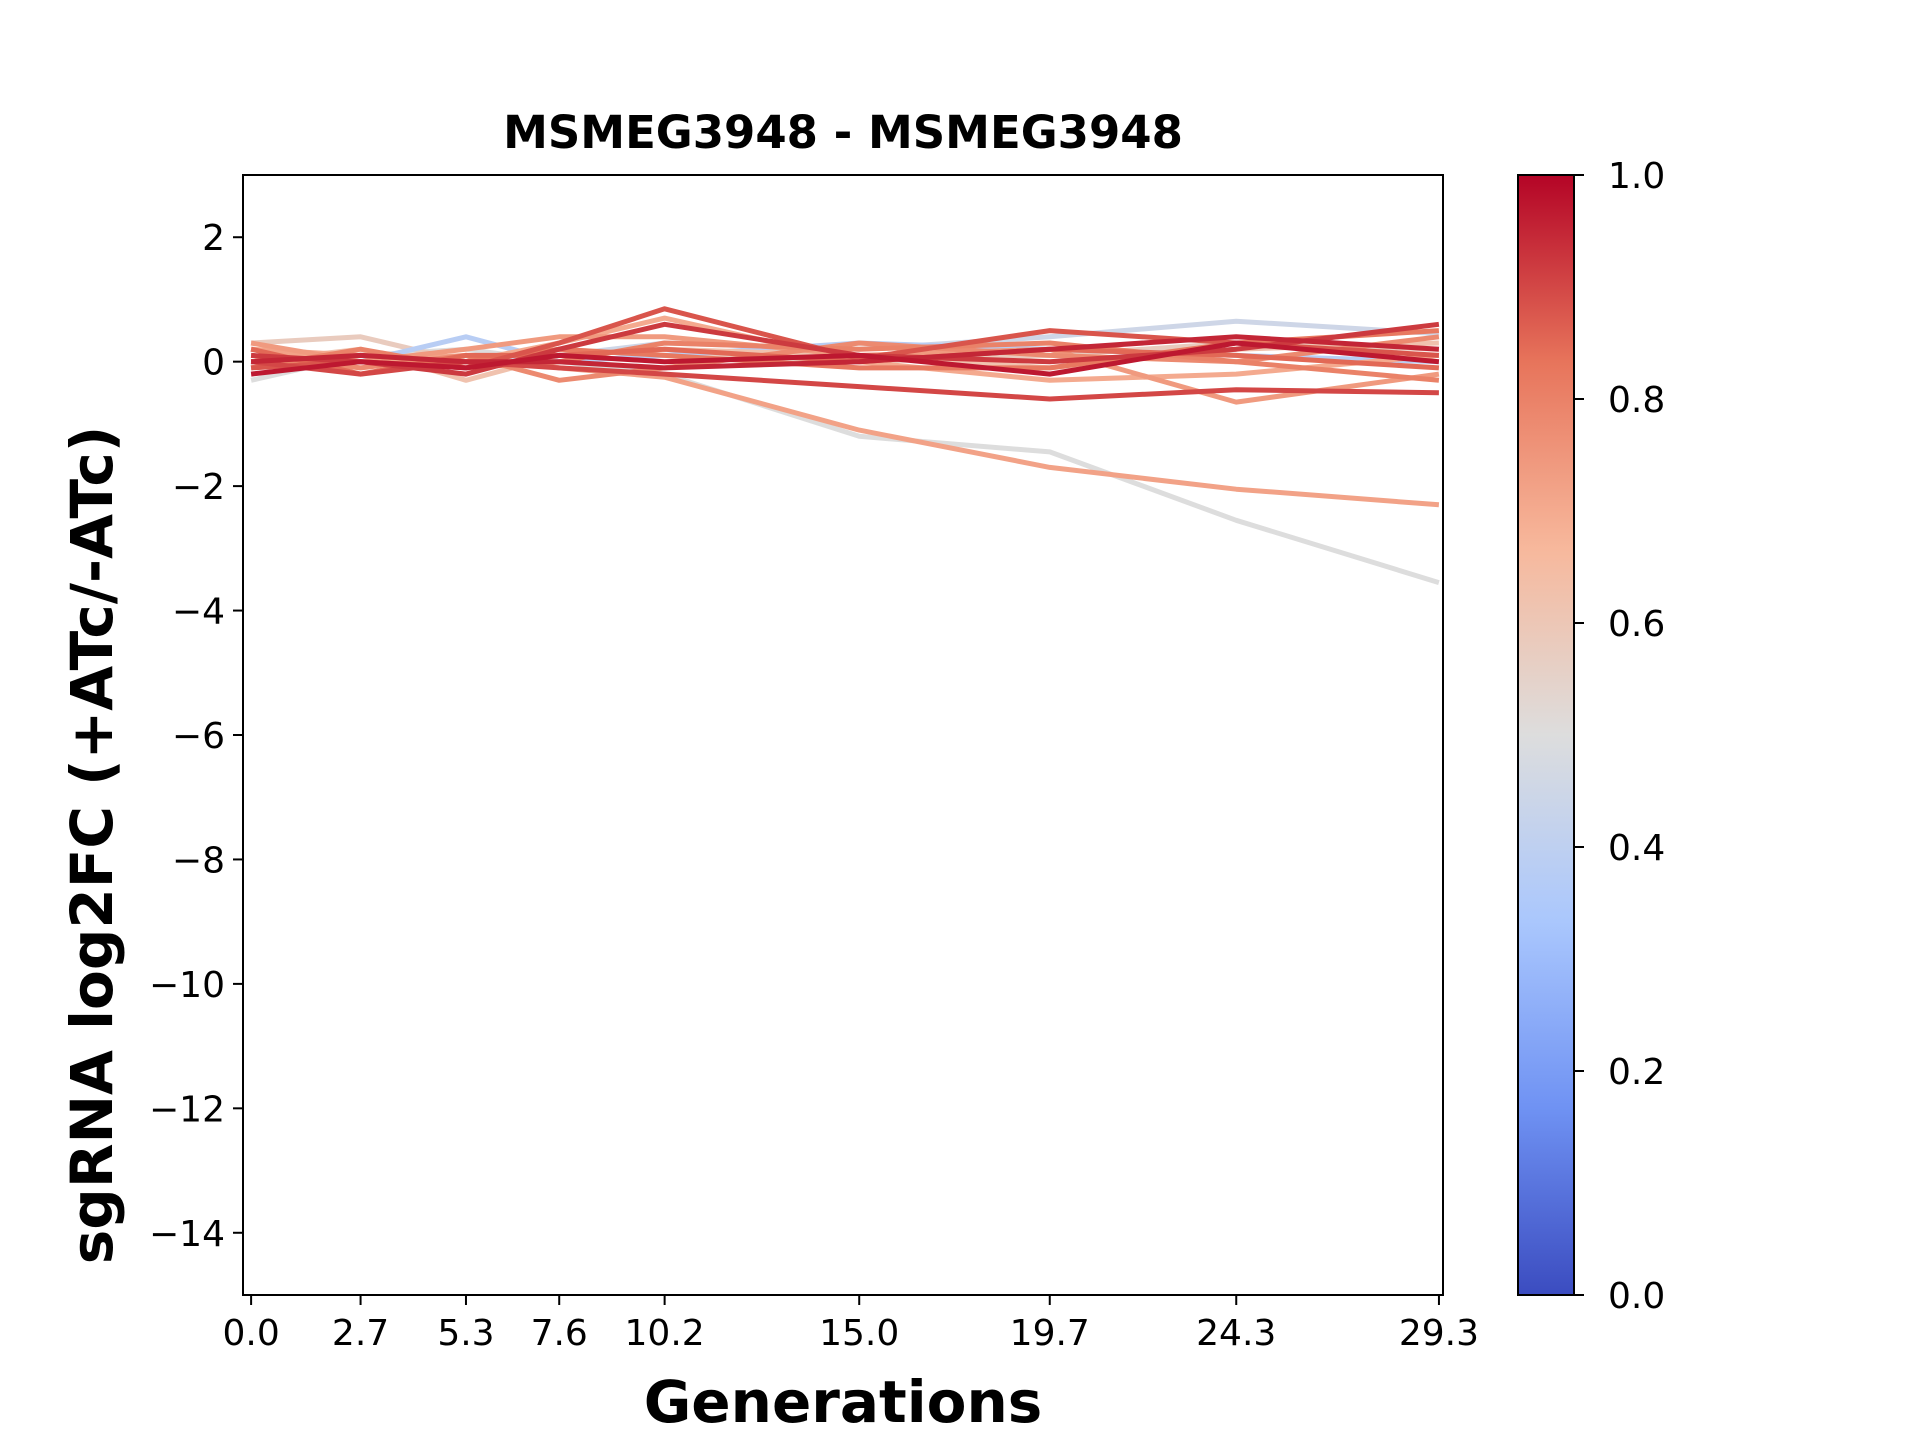 This screenshot has width=1920, height=1440. Describe the element at coordinates (360, 1333) in the screenshot. I see `x-tick-label: 2.7` at that location.